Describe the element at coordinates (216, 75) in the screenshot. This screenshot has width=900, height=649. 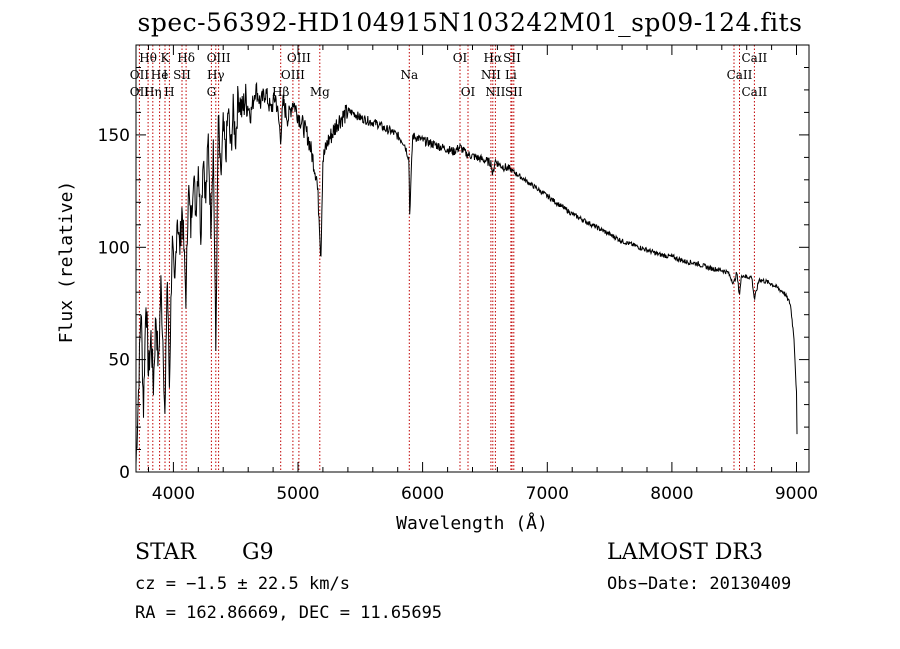
I see `line-label: Hγ` at that location.